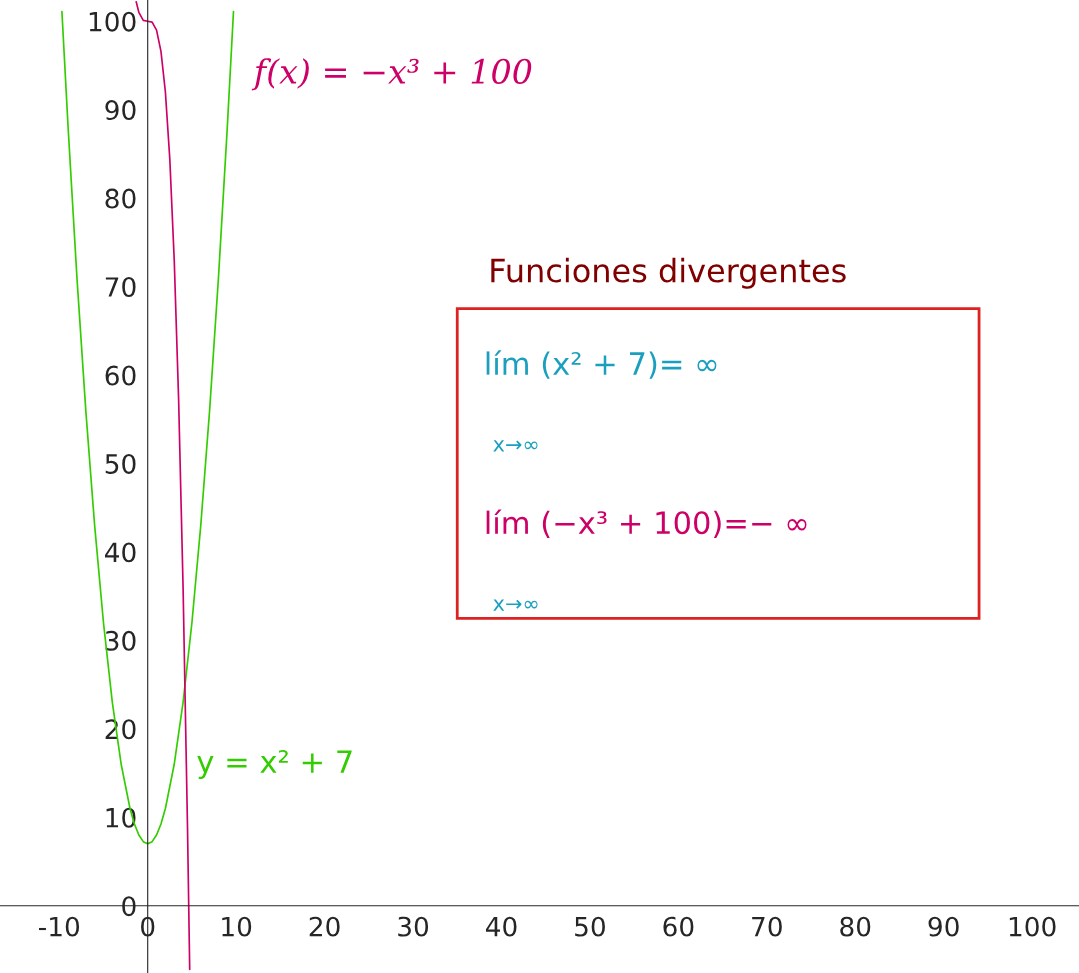 The width and height of the screenshot is (1079, 973). What do you see at coordinates (237, 926) in the screenshot?
I see `x-tick-label: 10` at bounding box center [237, 926].